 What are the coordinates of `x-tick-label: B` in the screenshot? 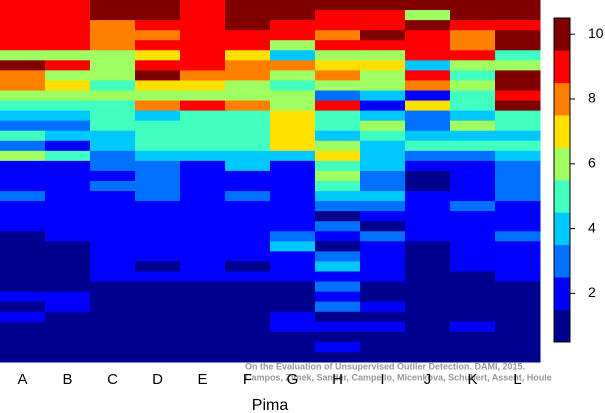 It's located at (67, 379).